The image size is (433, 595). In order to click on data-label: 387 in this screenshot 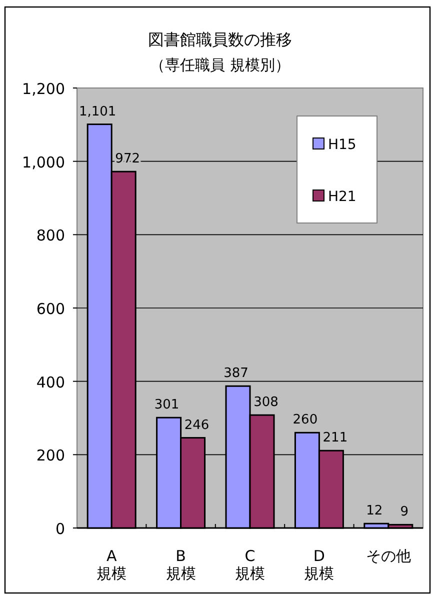, I will do `click(236, 374)`.